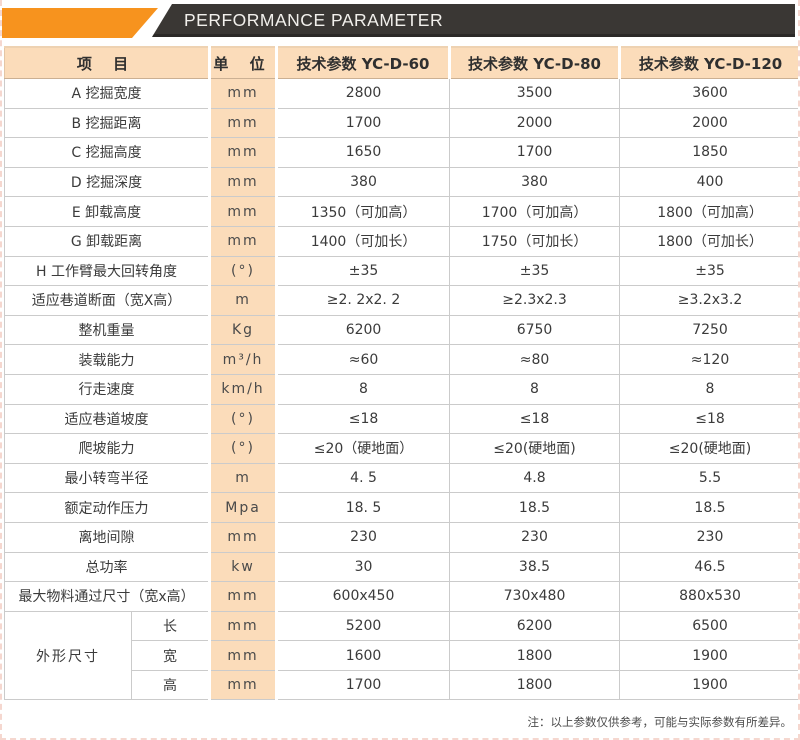 This screenshot has width=800, height=740. Describe the element at coordinates (708, 389) in the screenshot. I see `value-cell-ycd120: 8` at that location.